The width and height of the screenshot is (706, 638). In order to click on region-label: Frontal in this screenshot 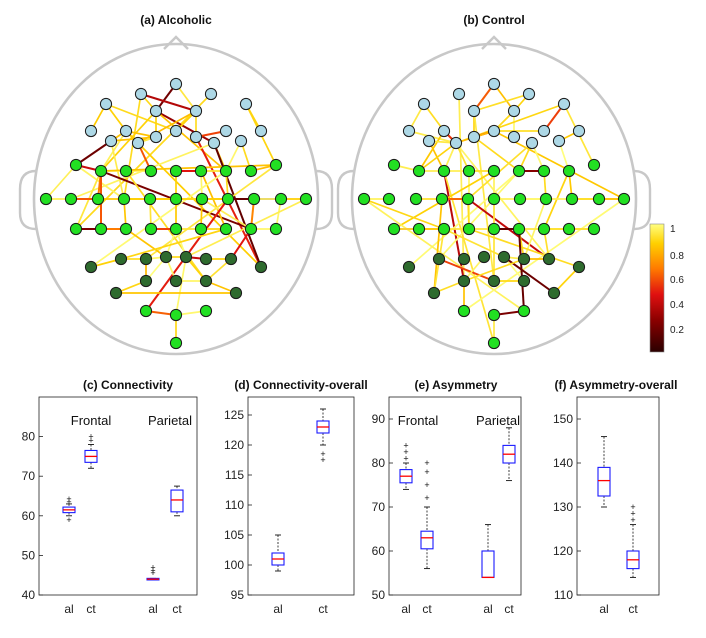, I will do `click(91, 420)`.